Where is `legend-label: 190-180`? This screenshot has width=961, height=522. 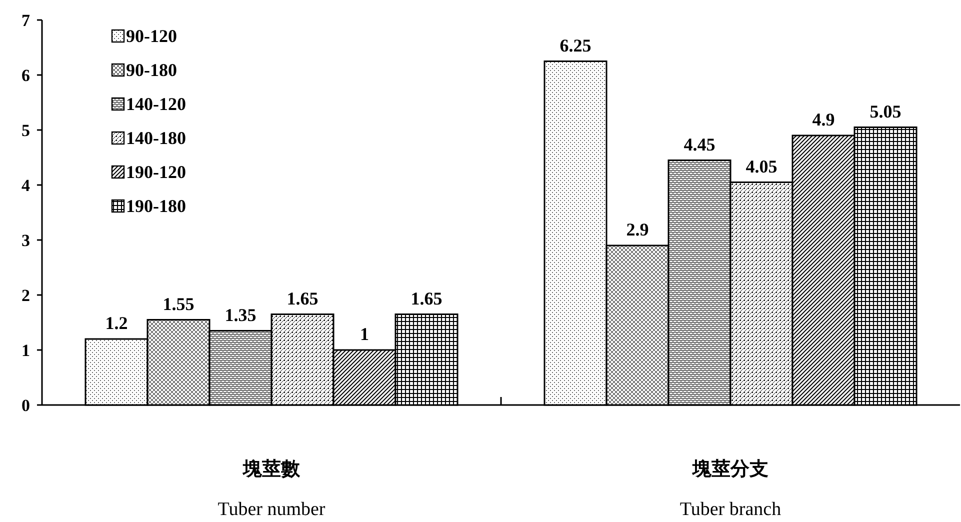
legend-label: 190-180 is located at coordinates (156, 206).